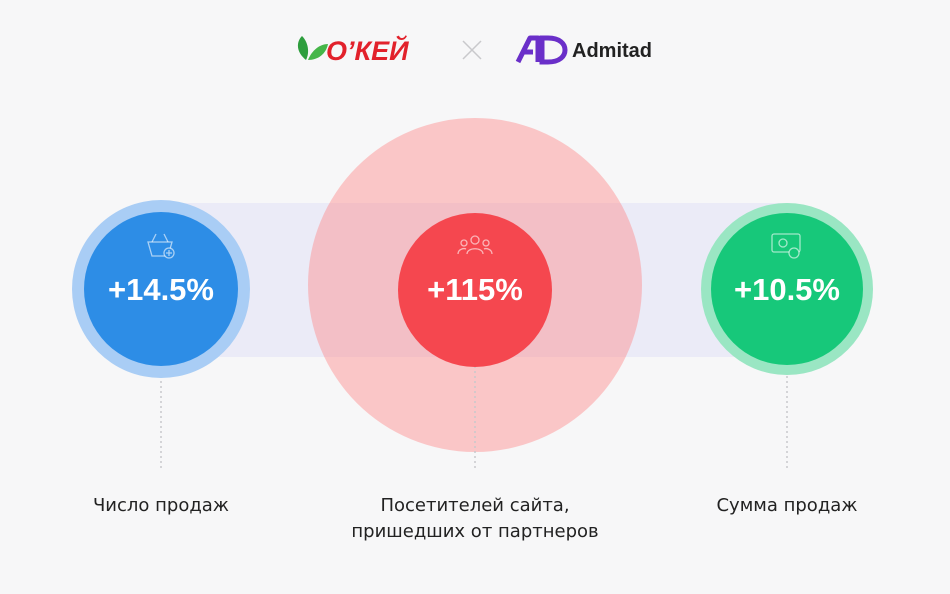 The image size is (950, 594). I want to click on partner-logo: Admitad, so click(583, 50).